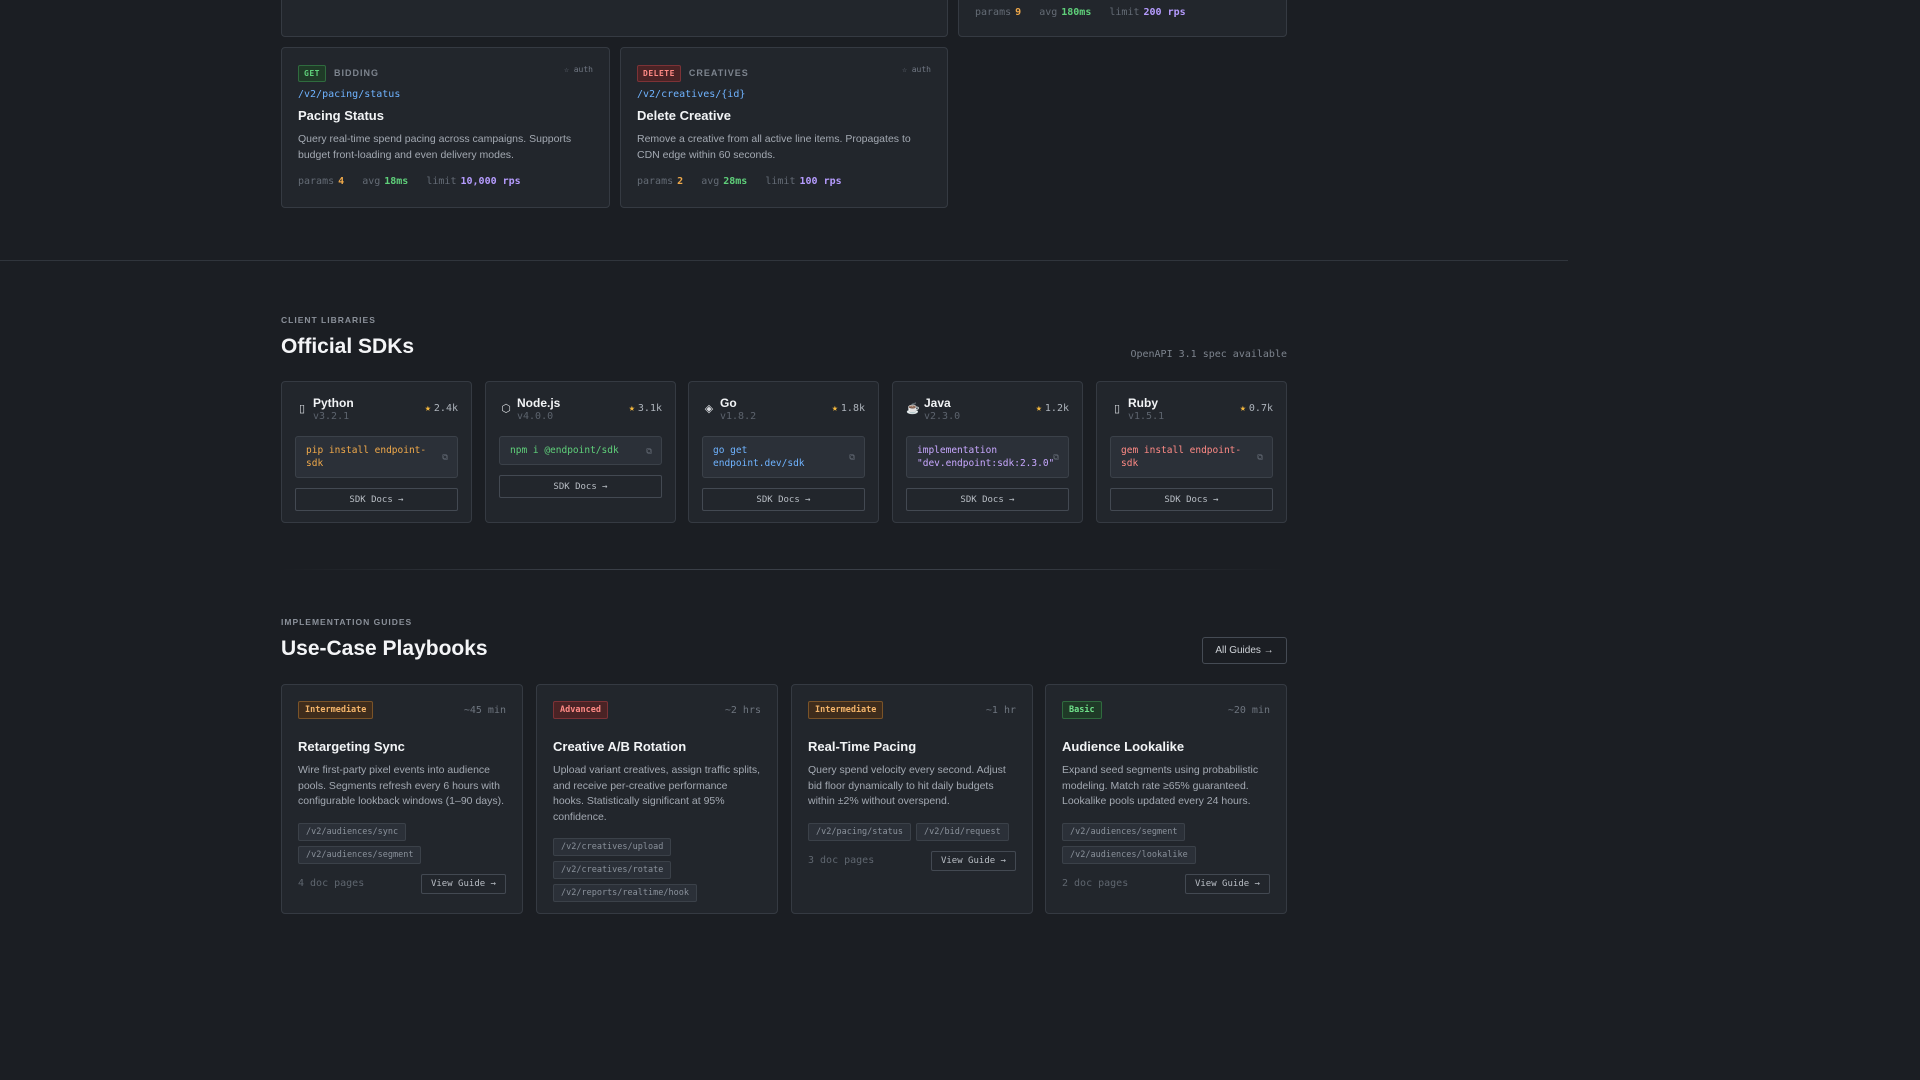 The width and height of the screenshot is (1920, 1080). I want to click on endpoint-path: /v2/creatives/{id}, so click(691, 94).